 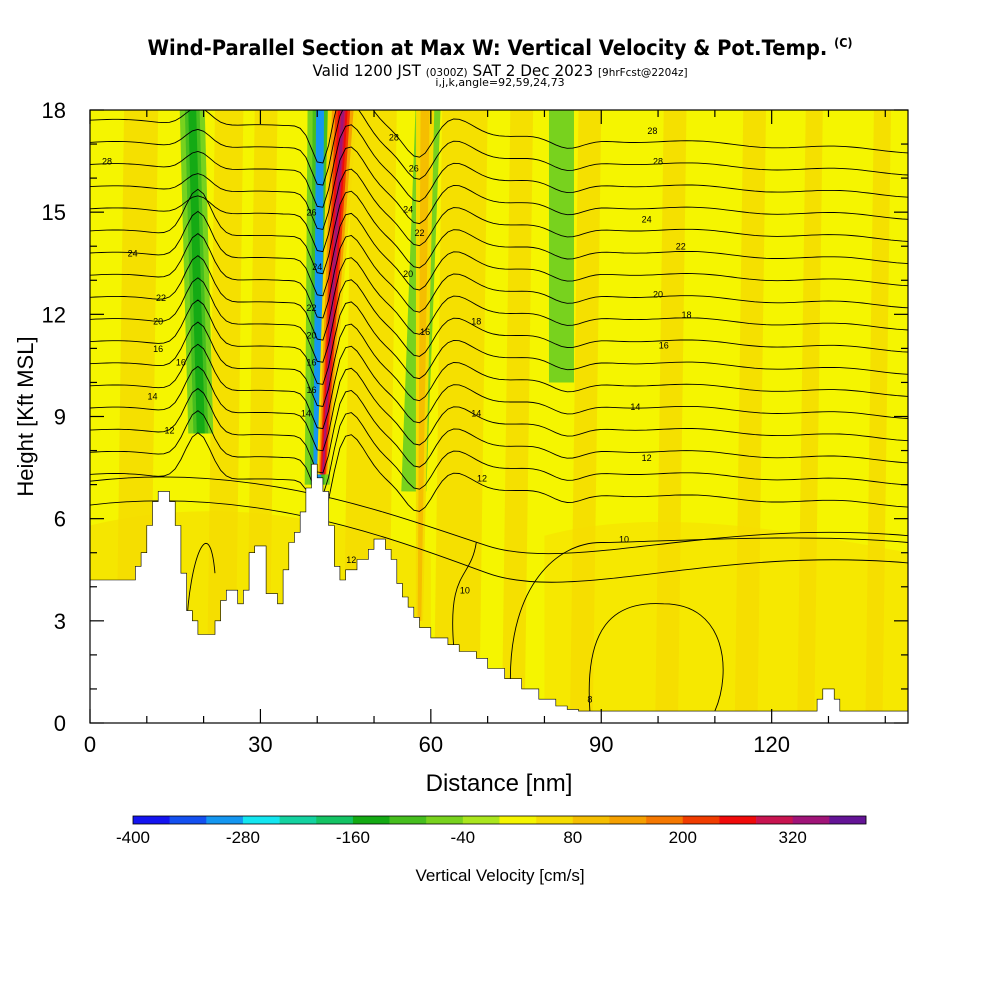 I want to click on colorbar-frame, so click(x=499, y=820).